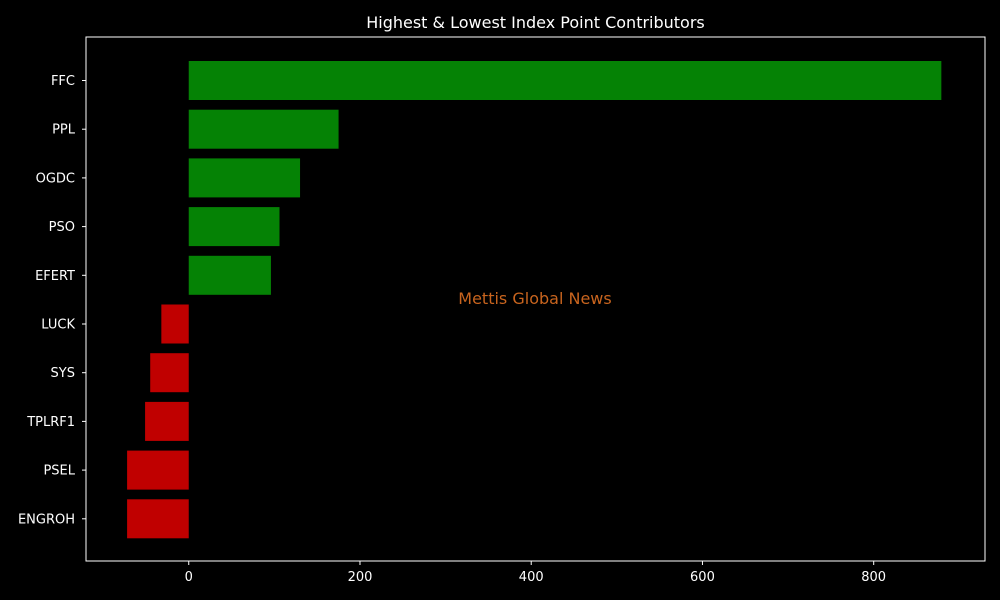  Describe the element at coordinates (189, 577) in the screenshot. I see `x-tick-label-0: 0` at that location.